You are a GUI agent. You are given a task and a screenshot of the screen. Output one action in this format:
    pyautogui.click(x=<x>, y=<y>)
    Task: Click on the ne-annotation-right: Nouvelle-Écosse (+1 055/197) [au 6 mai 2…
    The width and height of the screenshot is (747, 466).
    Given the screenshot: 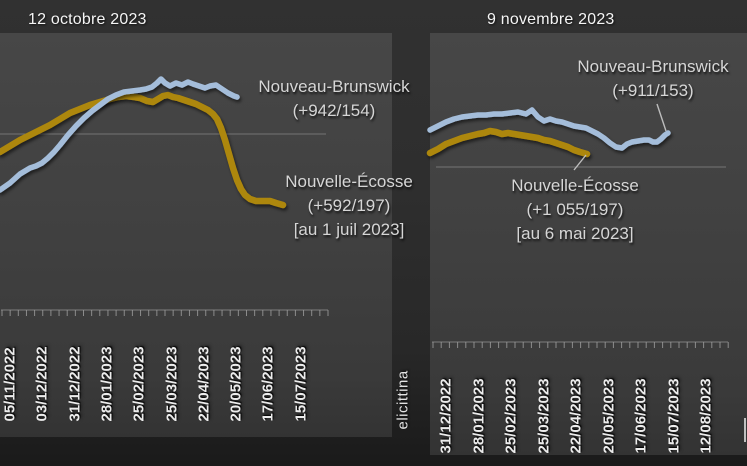 What is the action you would take?
    pyautogui.click(x=575, y=210)
    